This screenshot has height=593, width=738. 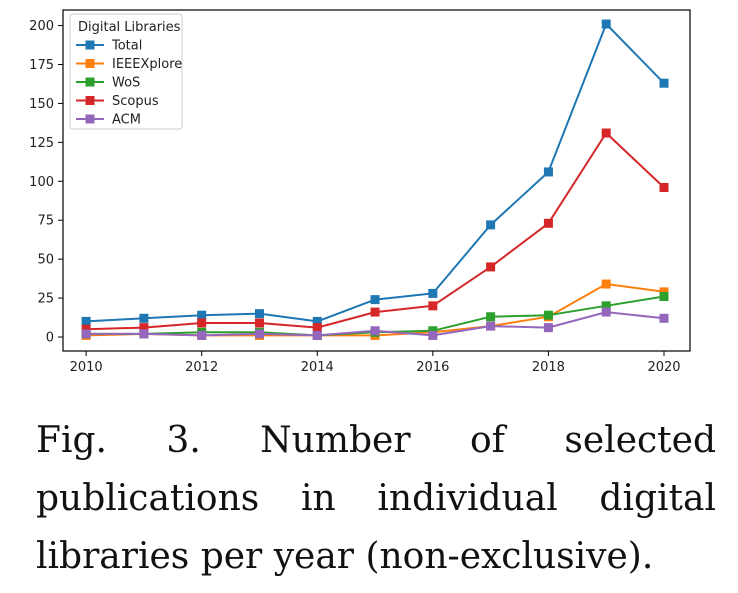 What do you see at coordinates (317, 367) in the screenshot?
I see `x-tick-label: 2014` at bounding box center [317, 367].